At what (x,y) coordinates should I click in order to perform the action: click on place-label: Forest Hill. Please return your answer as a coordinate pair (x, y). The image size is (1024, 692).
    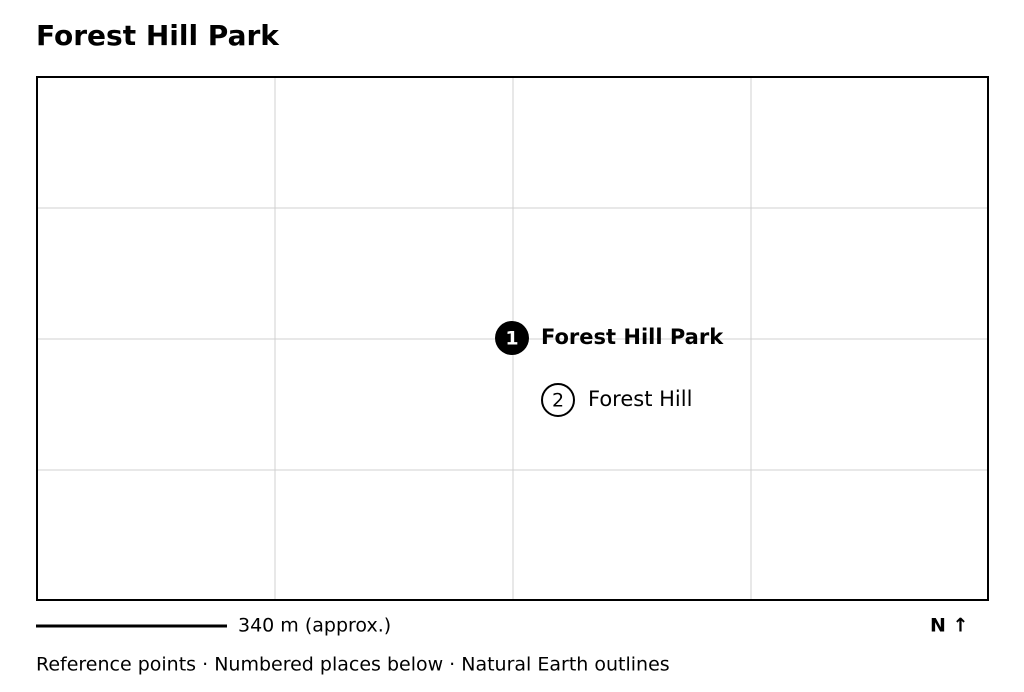
    Looking at the image, I should click on (640, 399).